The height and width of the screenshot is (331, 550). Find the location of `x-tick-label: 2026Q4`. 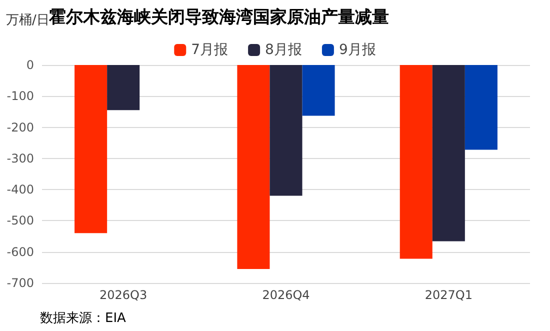

x-tick-label: 2026Q4 is located at coordinates (286, 295).